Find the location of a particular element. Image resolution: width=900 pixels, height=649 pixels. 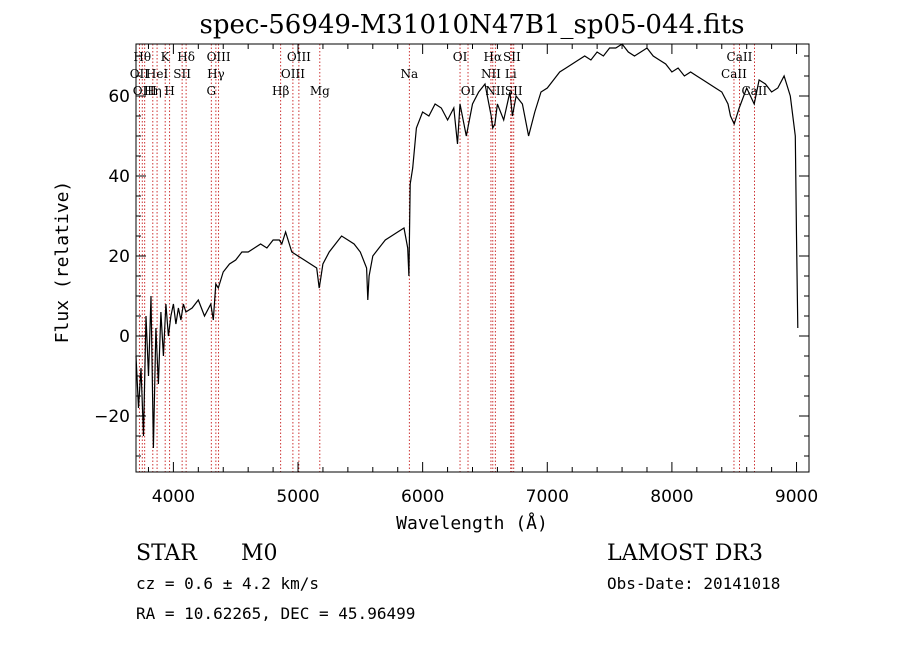

object-subclass: M0 is located at coordinates (259, 553).